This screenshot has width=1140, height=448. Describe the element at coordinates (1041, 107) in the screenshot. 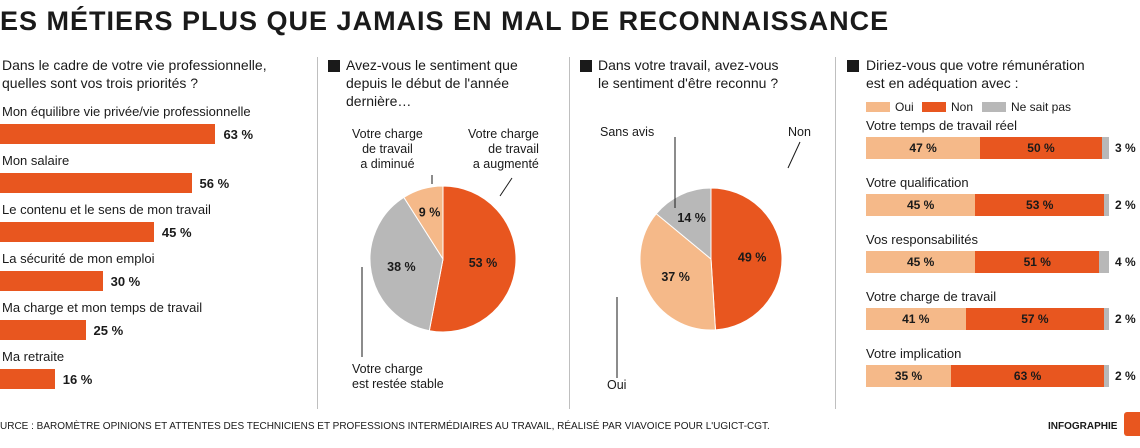

I see `legend-label: Ne sait pas` at that location.